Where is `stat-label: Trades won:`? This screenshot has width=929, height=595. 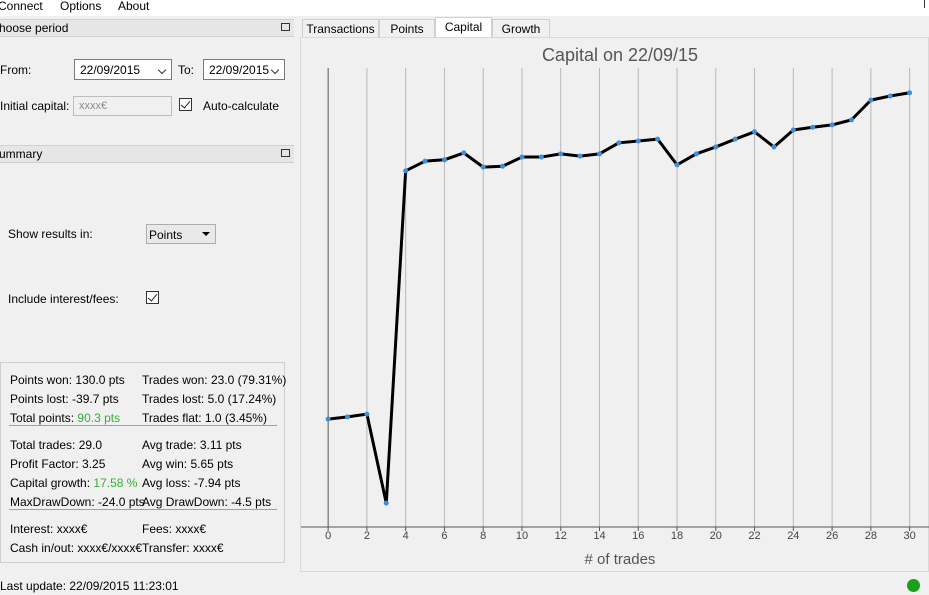 stat-label: Trades won: is located at coordinates (175, 380).